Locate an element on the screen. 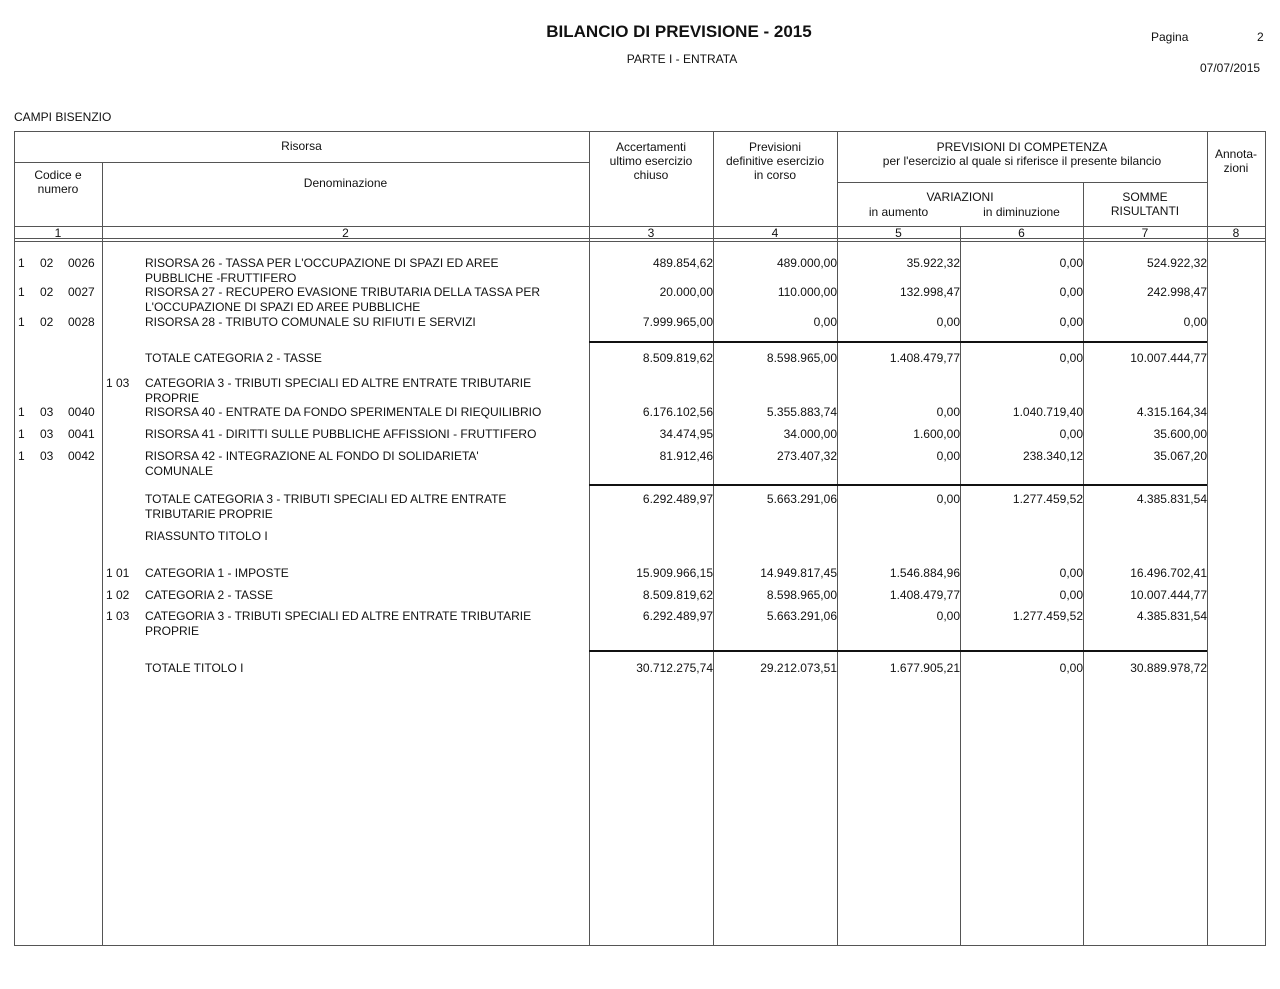  row-code: 0042 is located at coordinates (81, 456).